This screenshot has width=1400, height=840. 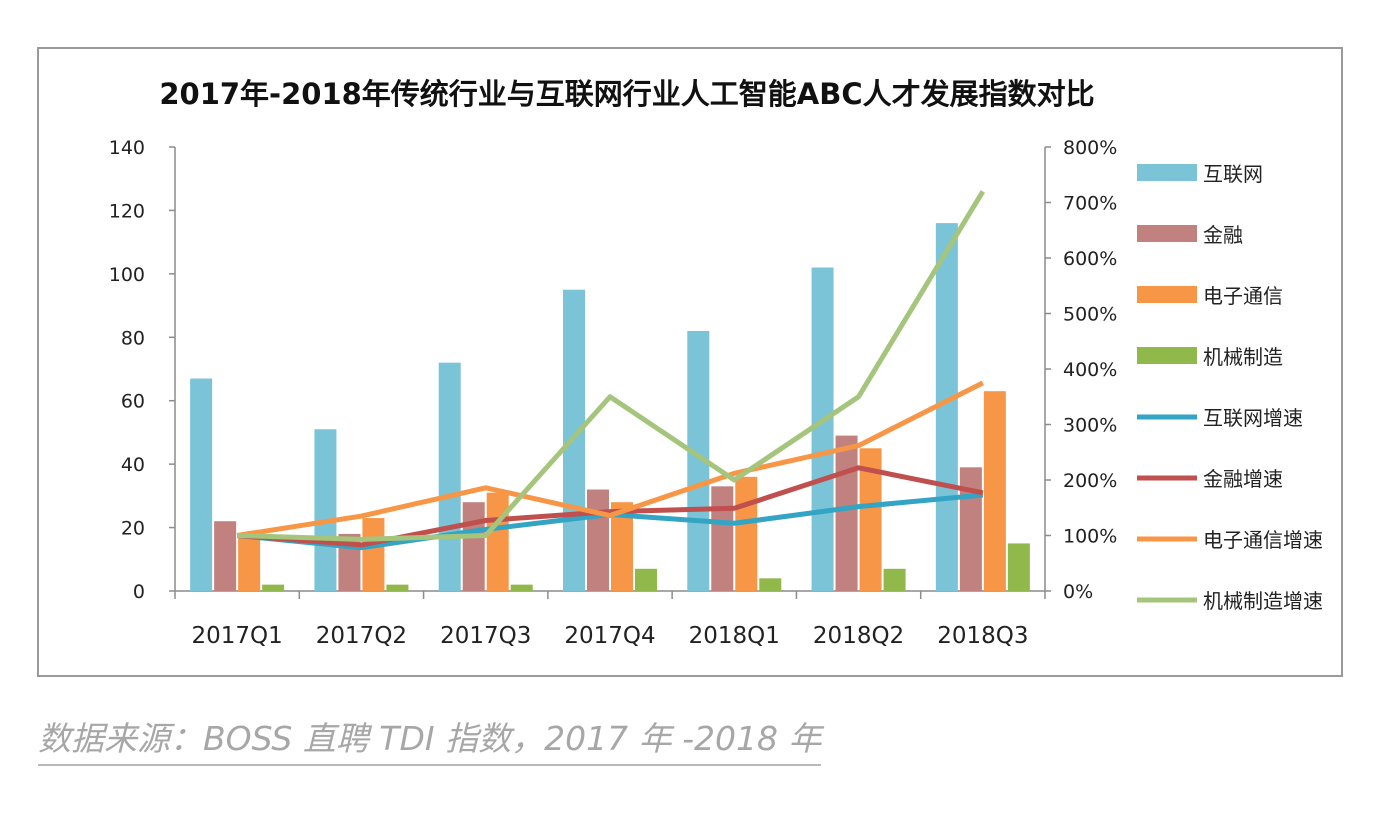 I want to click on x-tick-label: 2017Q2, so click(x=361, y=636).